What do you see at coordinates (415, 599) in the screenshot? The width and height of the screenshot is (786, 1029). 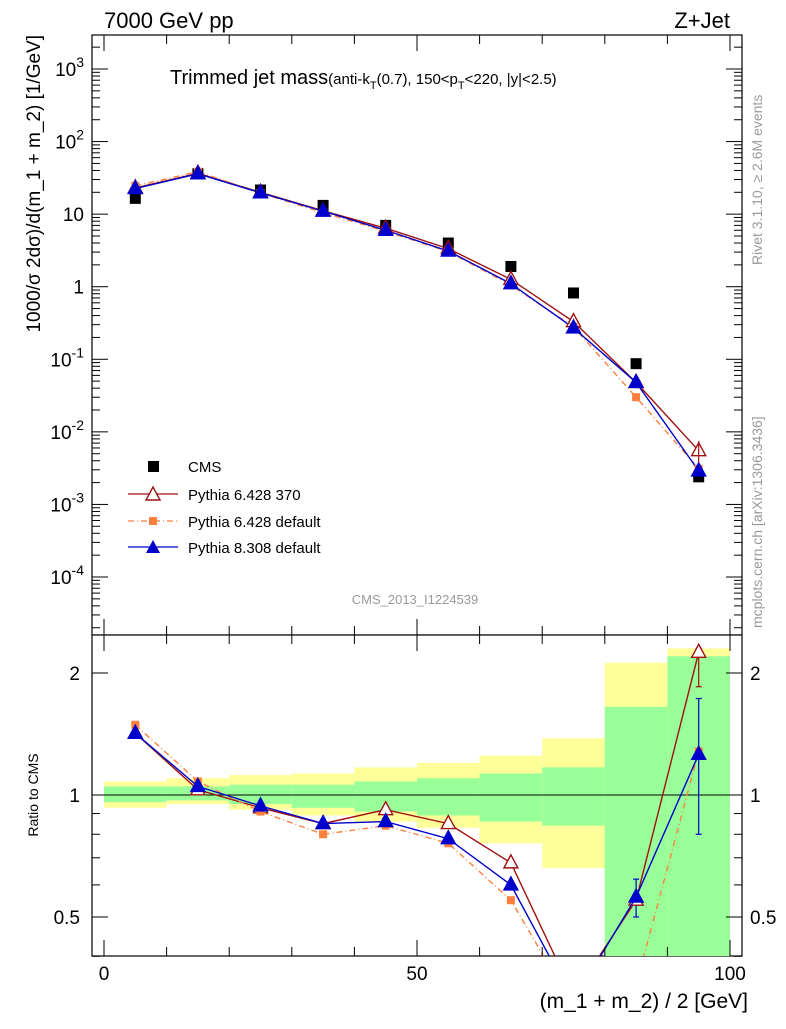 I see `analysis-watermark: CMS_2013_I1224539` at bounding box center [415, 599].